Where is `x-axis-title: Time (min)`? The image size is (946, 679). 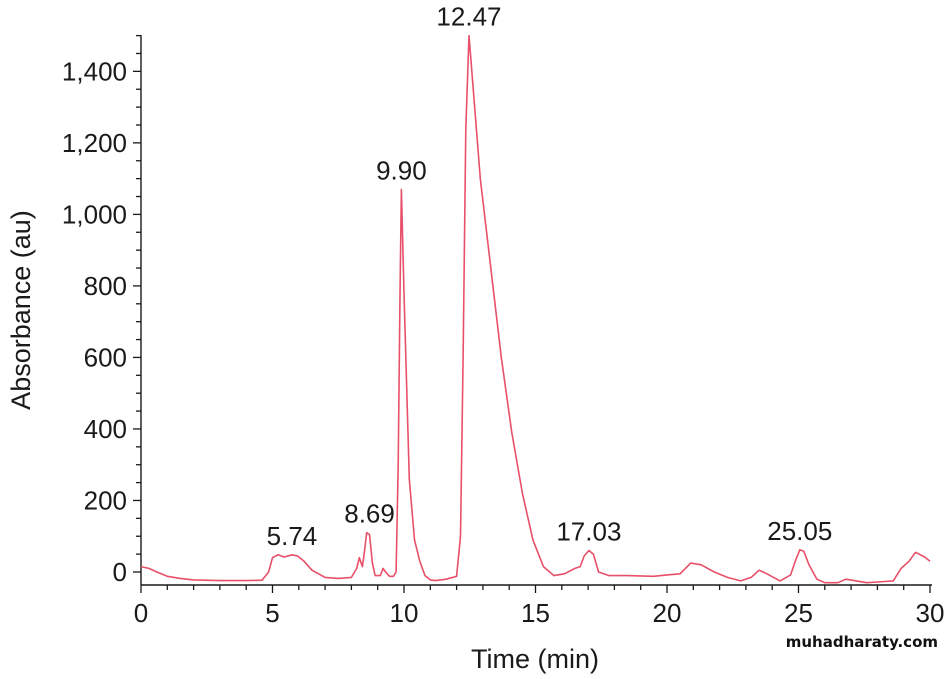
x-axis-title: Time (min) is located at coordinates (535, 659).